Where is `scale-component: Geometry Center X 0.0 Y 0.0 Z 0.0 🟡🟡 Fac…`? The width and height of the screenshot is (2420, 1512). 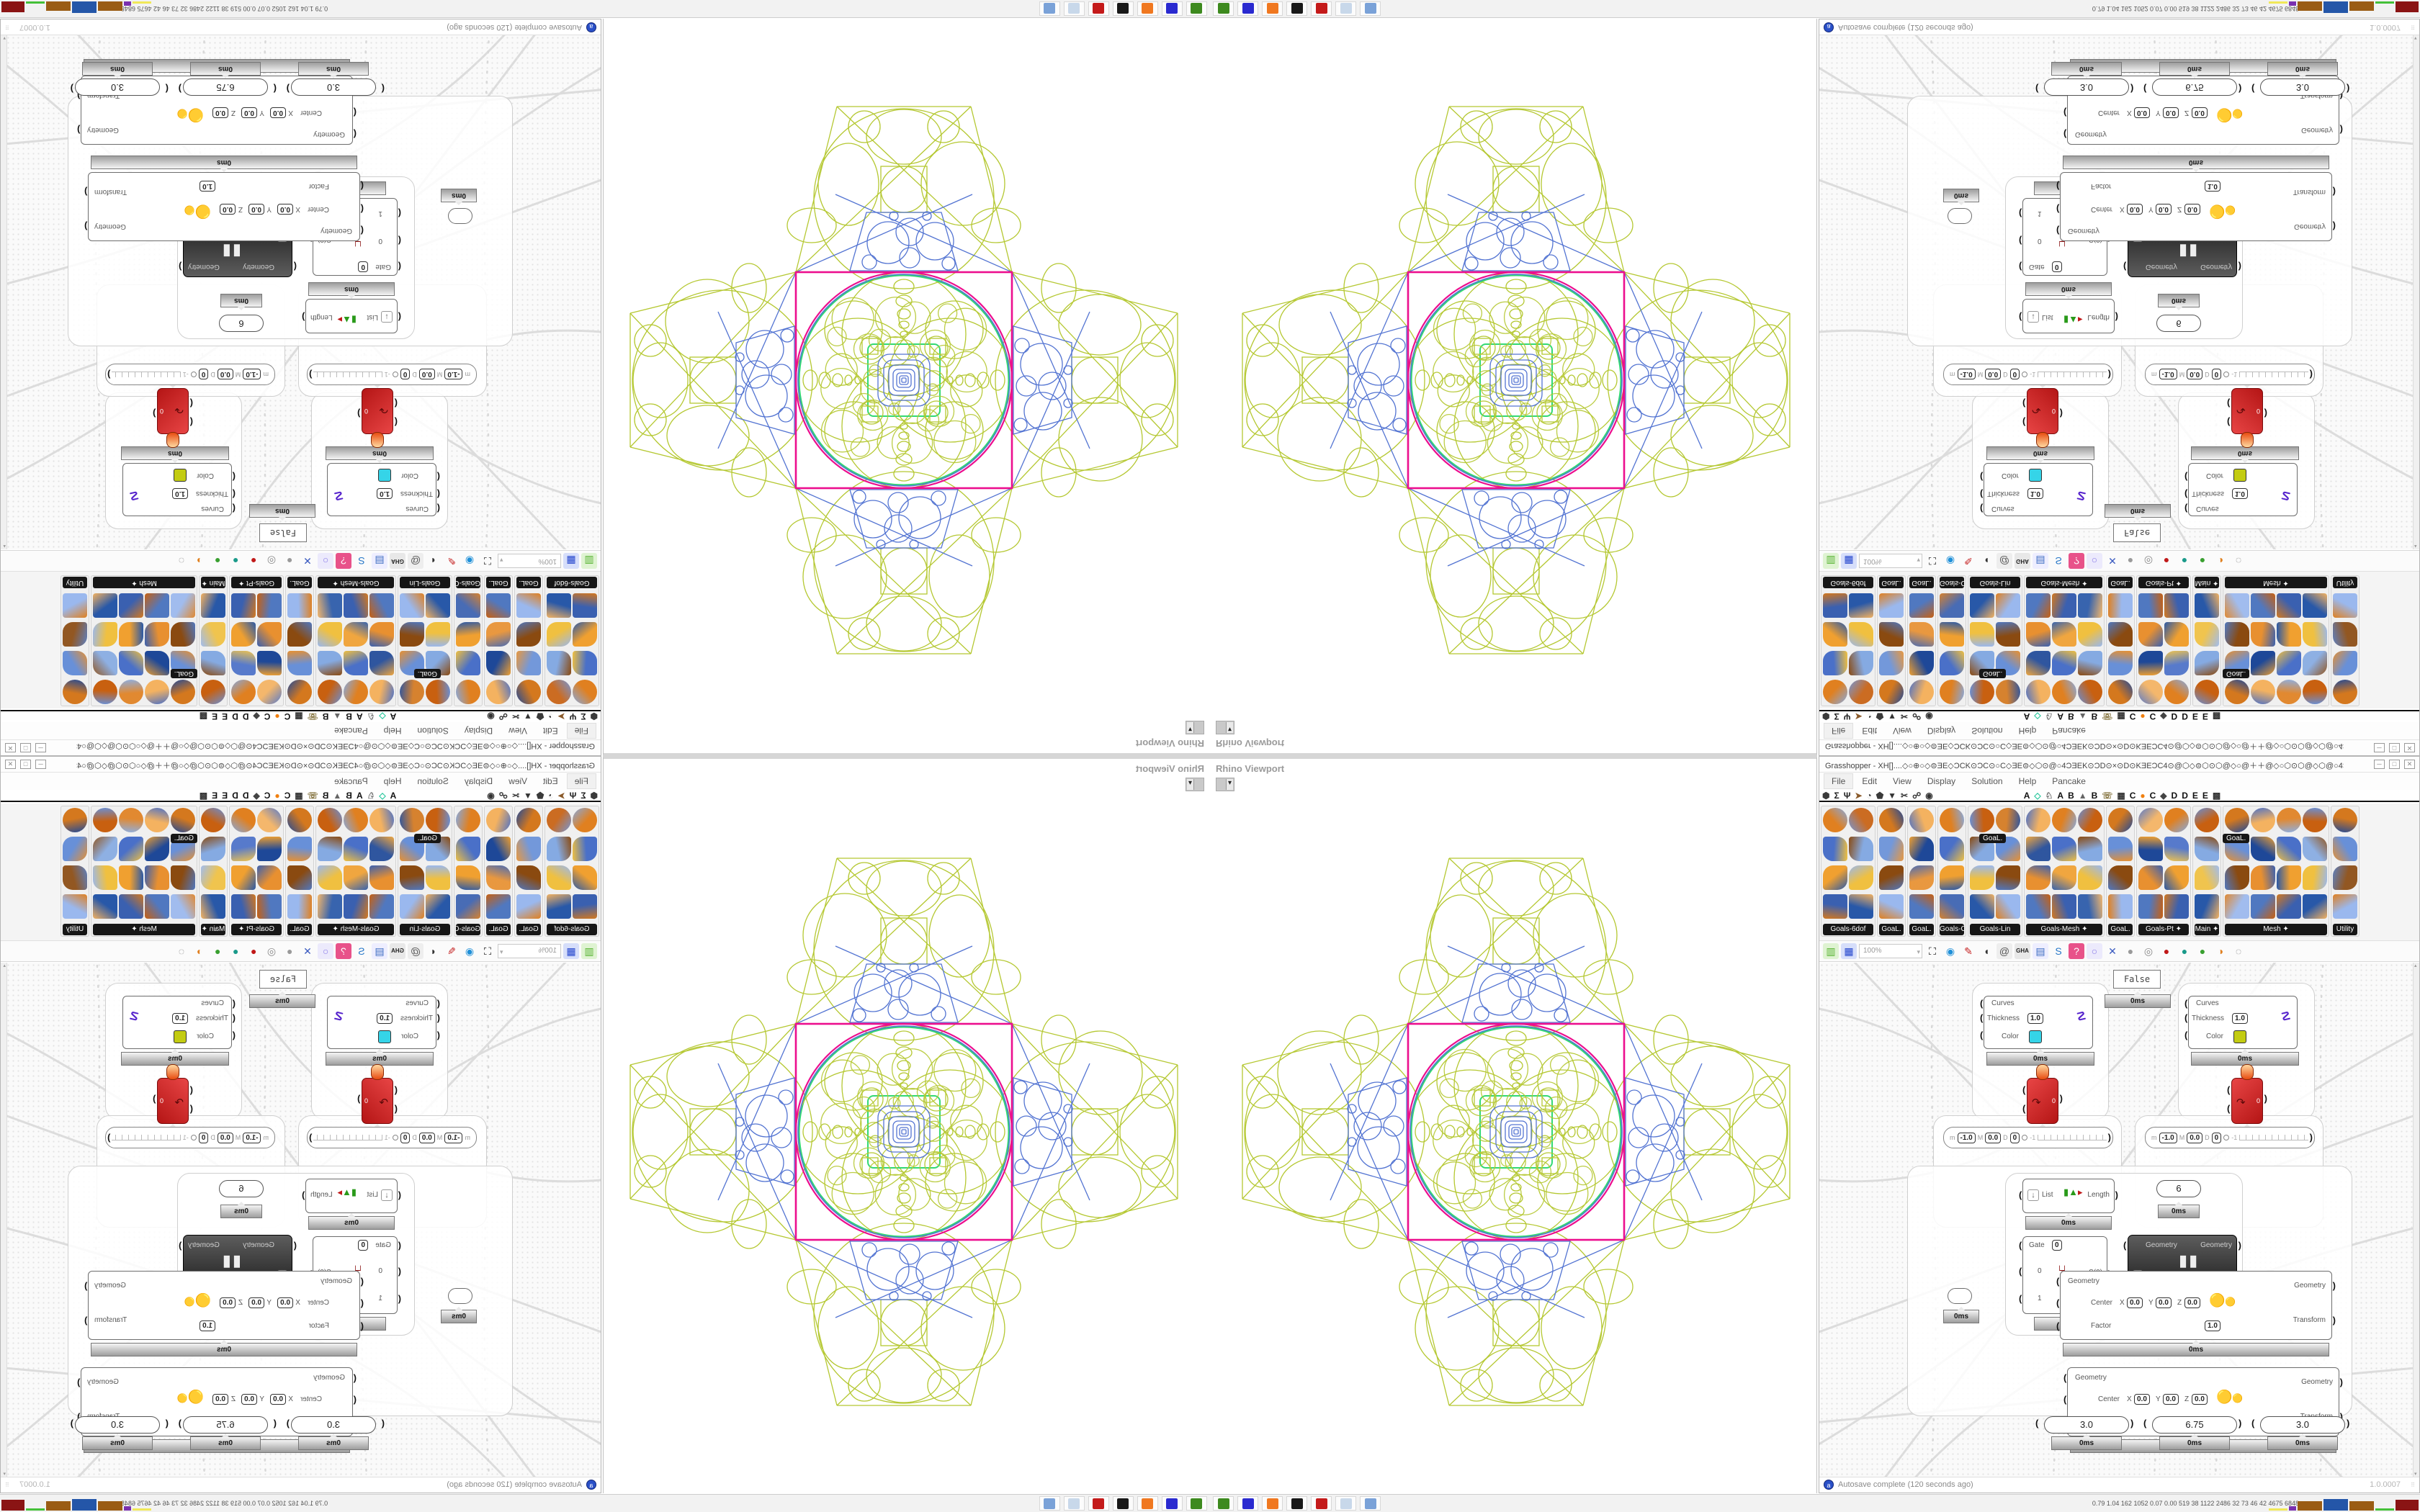 scale-component: Geometry Center X 0.0 Y 0.0 Z 0.0 🟡🟡 Fac… is located at coordinates (224, 1305).